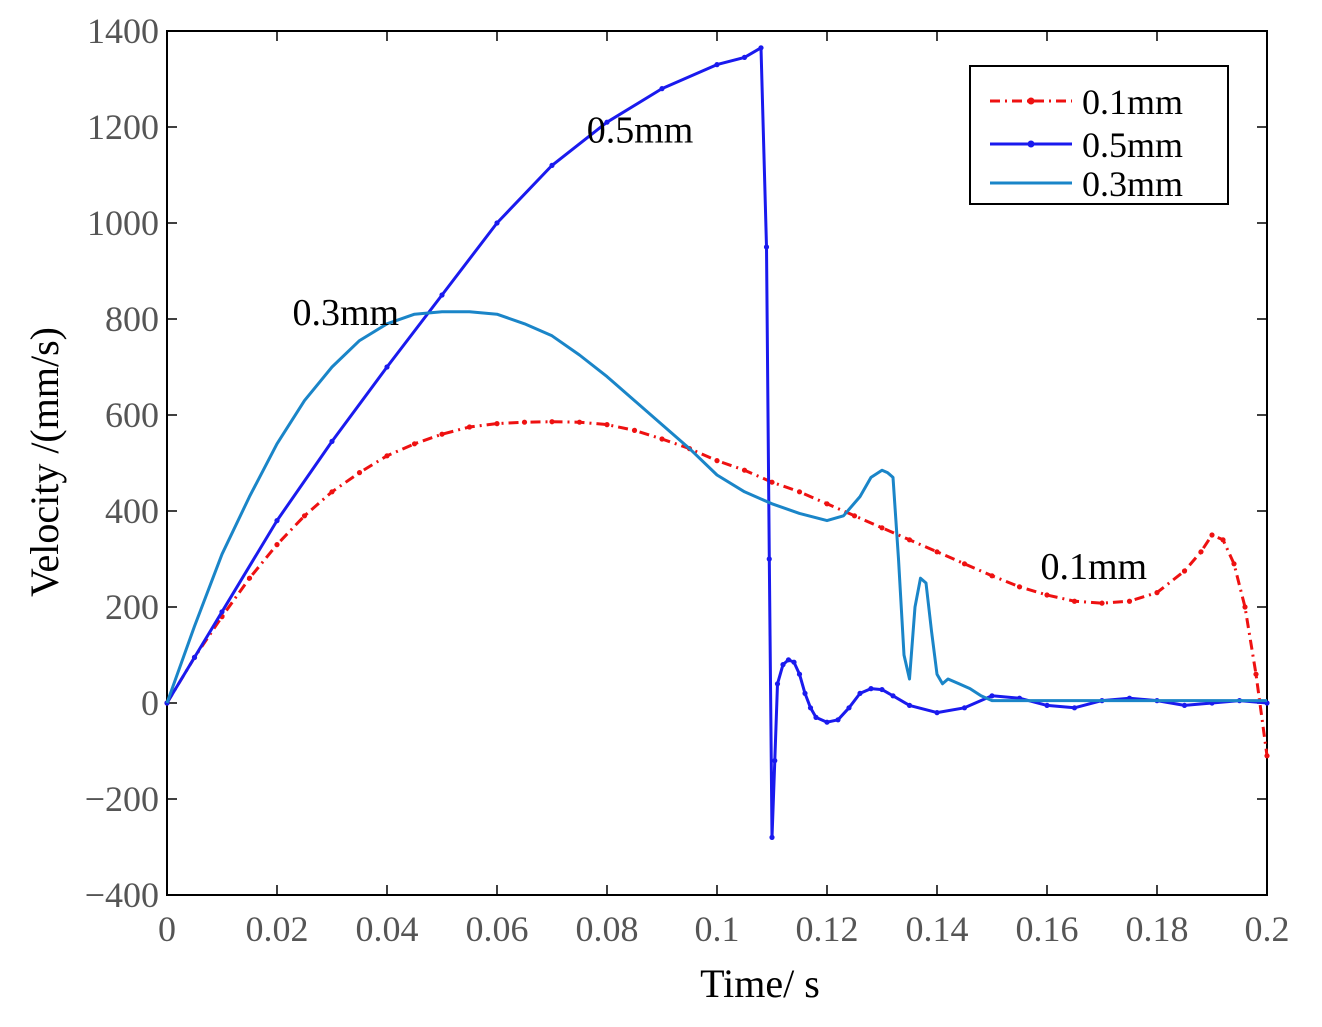 The width and height of the screenshot is (1322, 1027). Describe the element at coordinates (607, 929) in the screenshot. I see `x-tick-label: 0.08` at that location.